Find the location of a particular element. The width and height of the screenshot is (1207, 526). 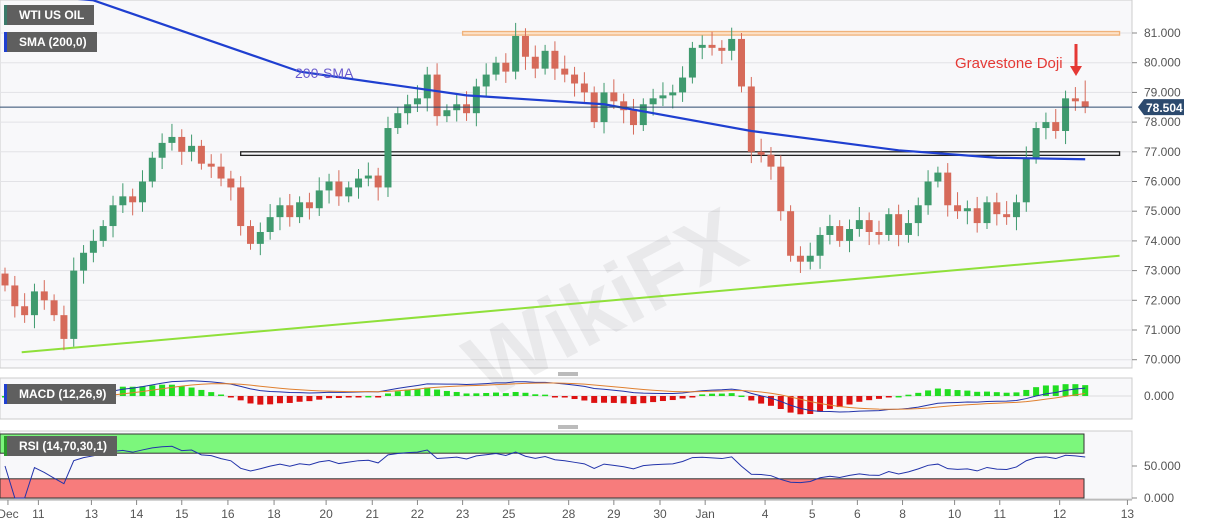

macd-panel is located at coordinates (566, 398).